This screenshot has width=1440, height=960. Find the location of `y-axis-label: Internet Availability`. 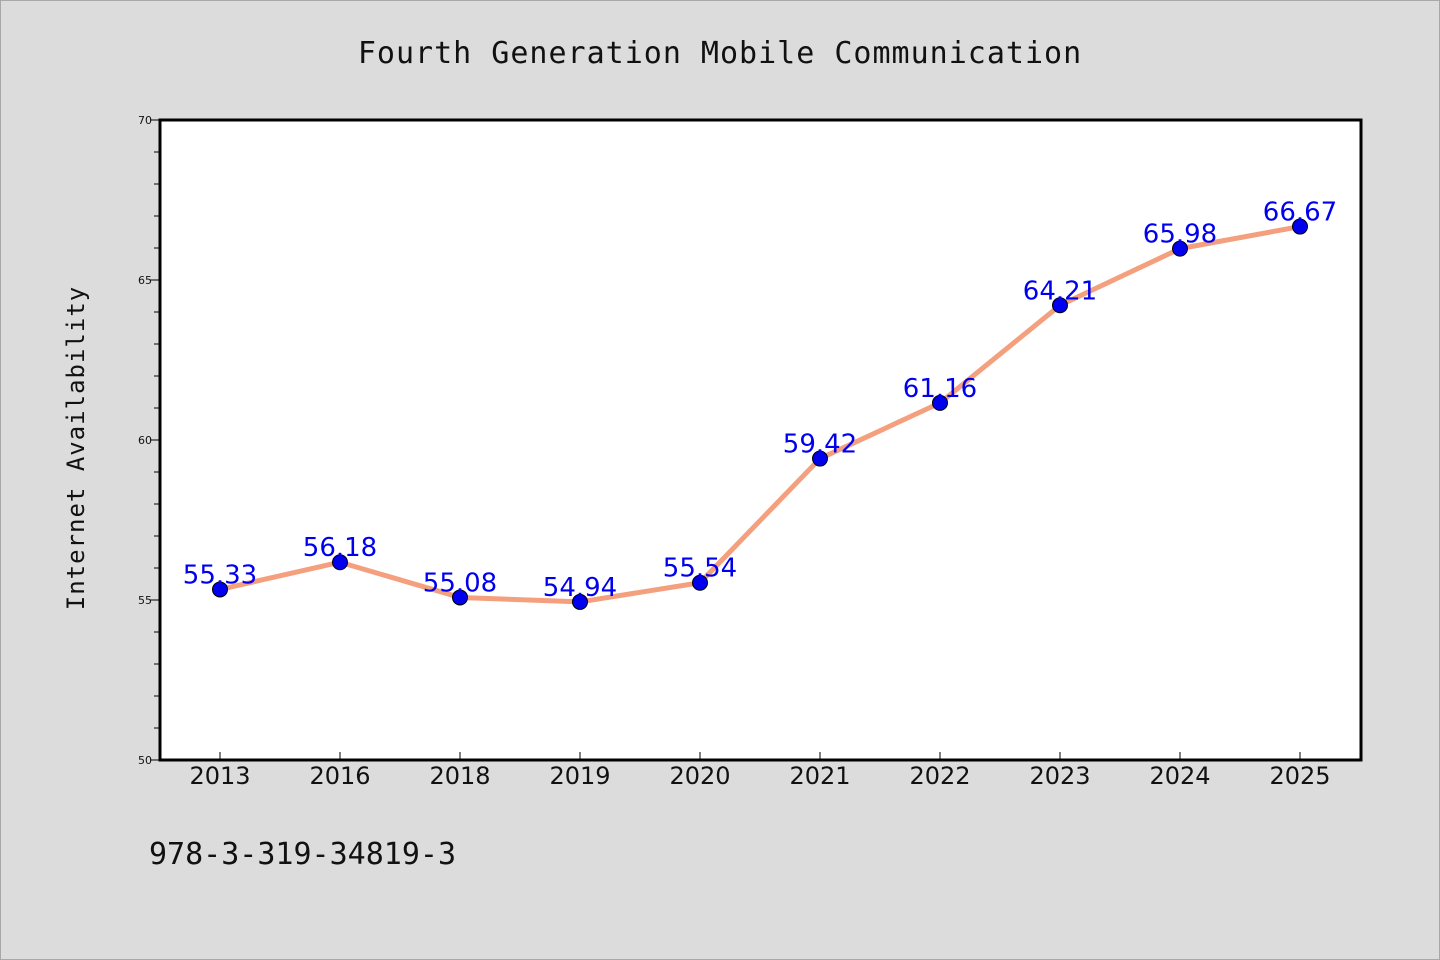

y-axis-label: Internet Availability is located at coordinates (76, 448).